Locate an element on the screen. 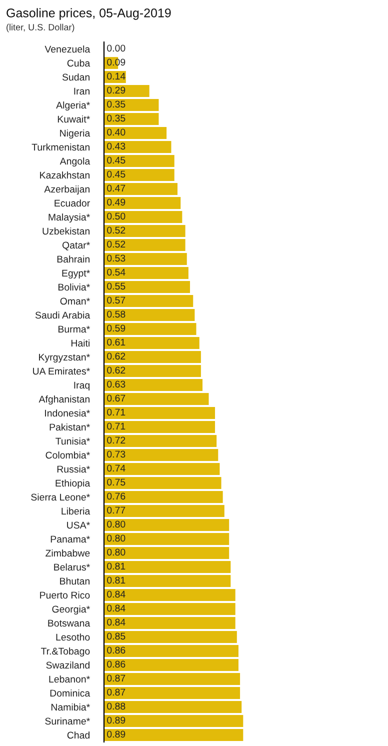 The width and height of the screenshot is (388, 746). y-tick-label: Swaziland is located at coordinates (68, 665).